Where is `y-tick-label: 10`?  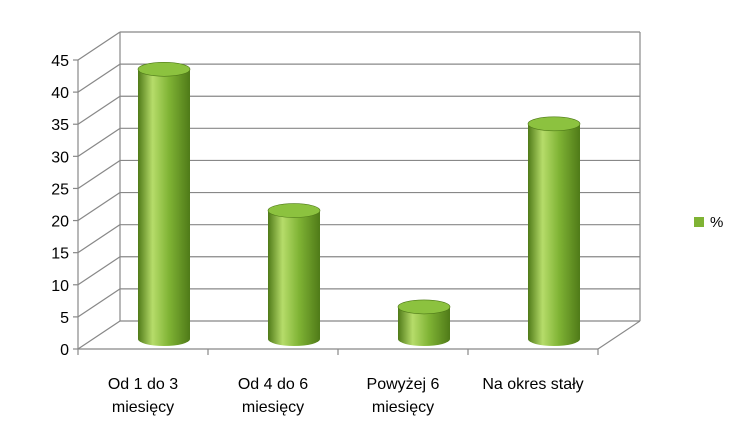 y-tick-label: 10 is located at coordinates (60, 286).